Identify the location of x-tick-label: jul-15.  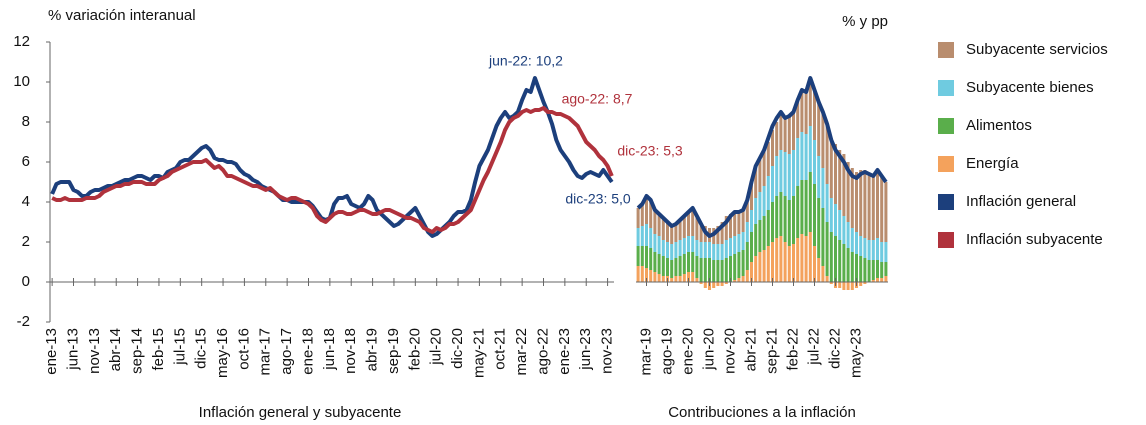
(179, 347).